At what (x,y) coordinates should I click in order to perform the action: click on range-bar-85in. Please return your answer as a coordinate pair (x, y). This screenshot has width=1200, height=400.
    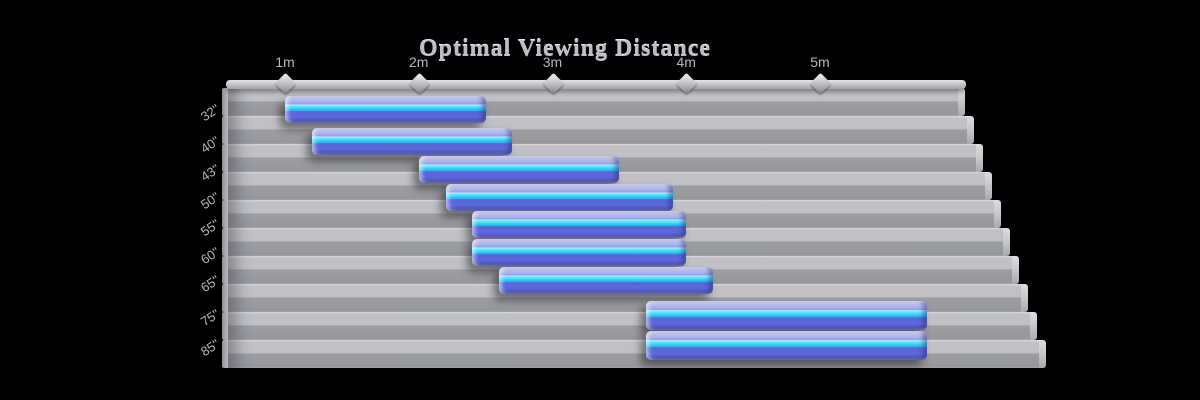
    Looking at the image, I should click on (786, 345).